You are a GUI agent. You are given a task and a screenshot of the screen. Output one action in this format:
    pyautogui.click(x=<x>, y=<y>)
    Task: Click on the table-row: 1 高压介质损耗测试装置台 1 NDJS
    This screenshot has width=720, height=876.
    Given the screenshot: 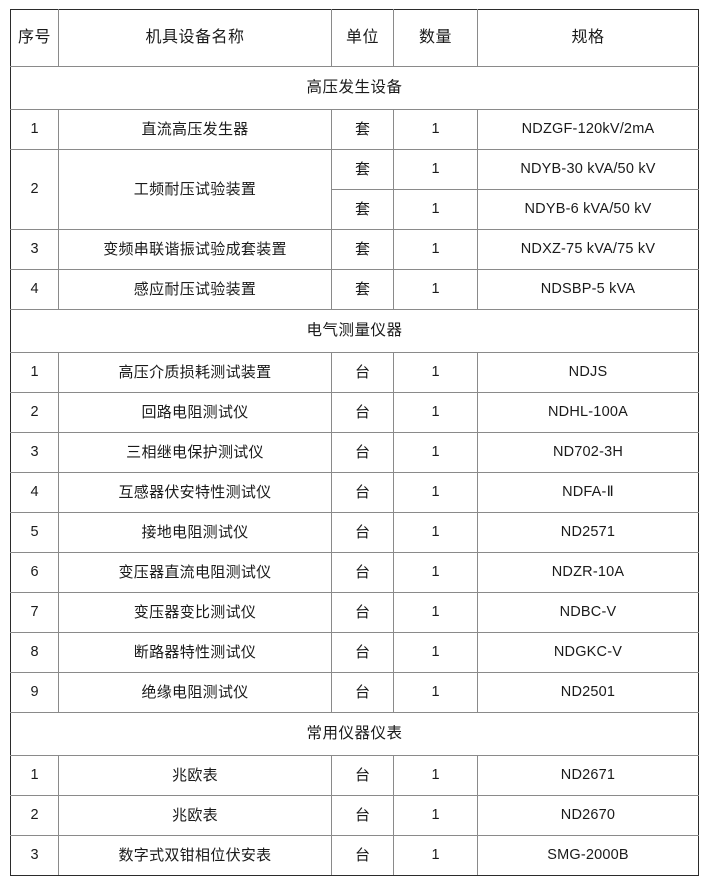 What is the action you would take?
    pyautogui.click(x=354, y=372)
    